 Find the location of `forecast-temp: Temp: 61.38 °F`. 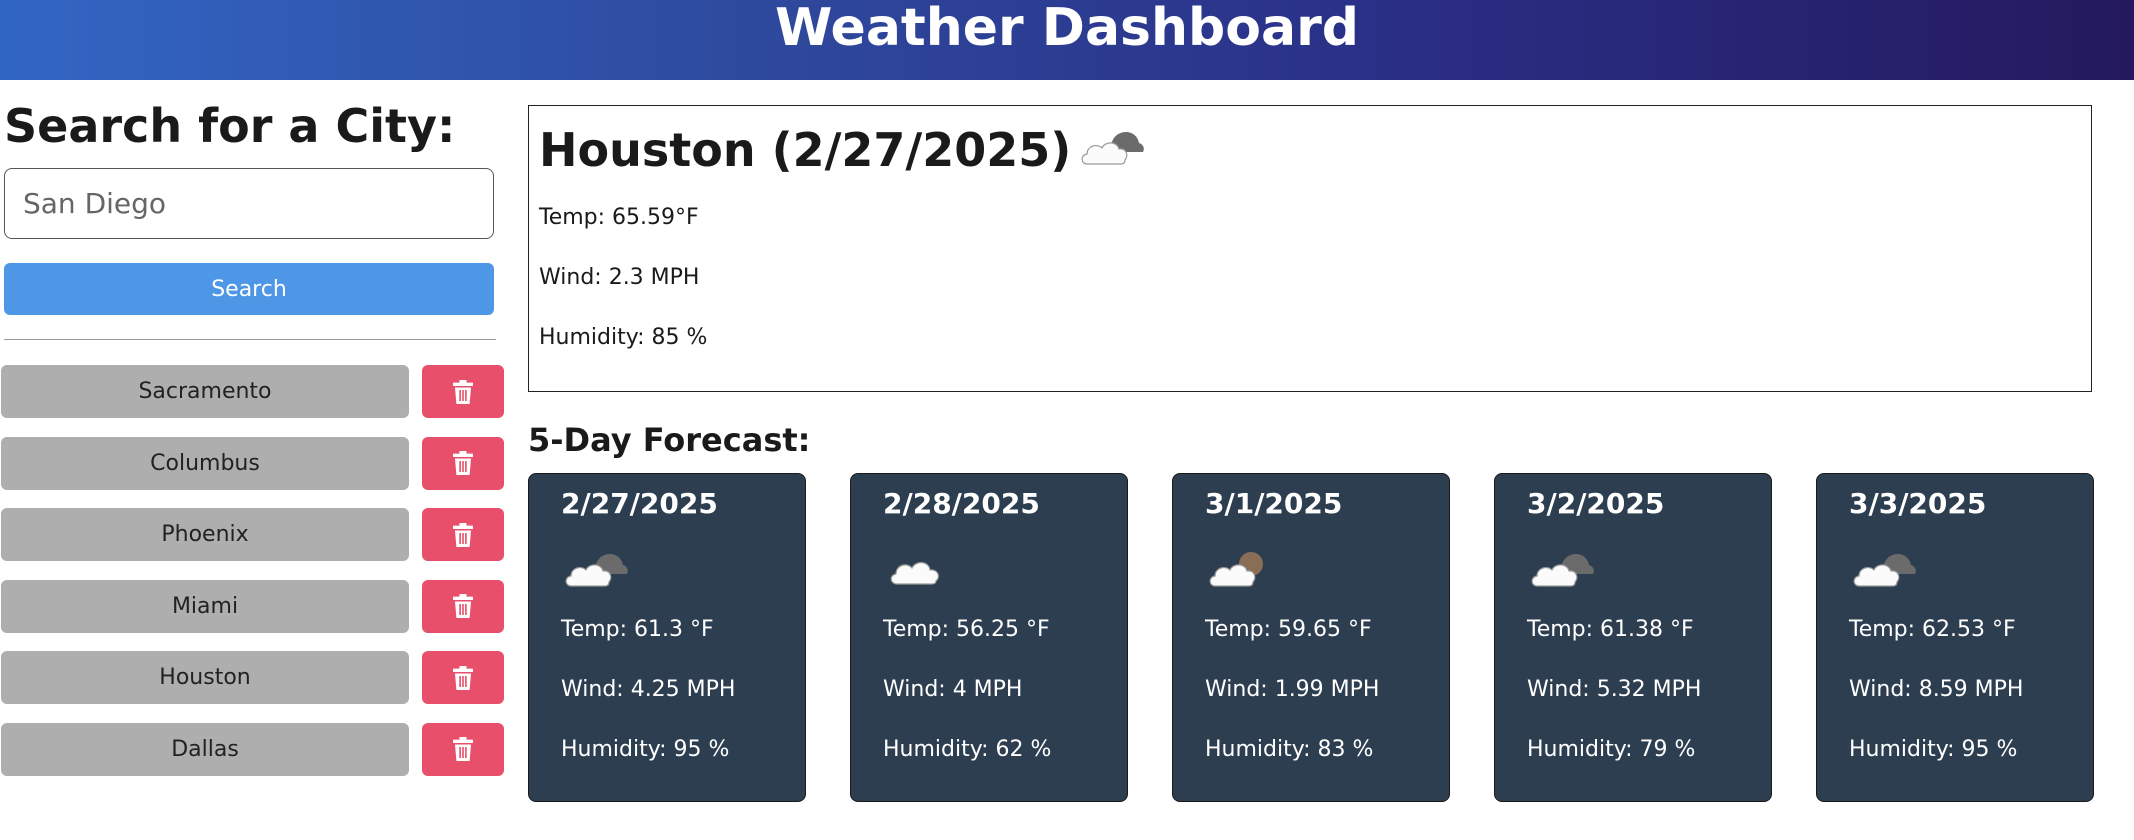

forecast-temp: Temp: 61.38 °F is located at coordinates (1610, 629).